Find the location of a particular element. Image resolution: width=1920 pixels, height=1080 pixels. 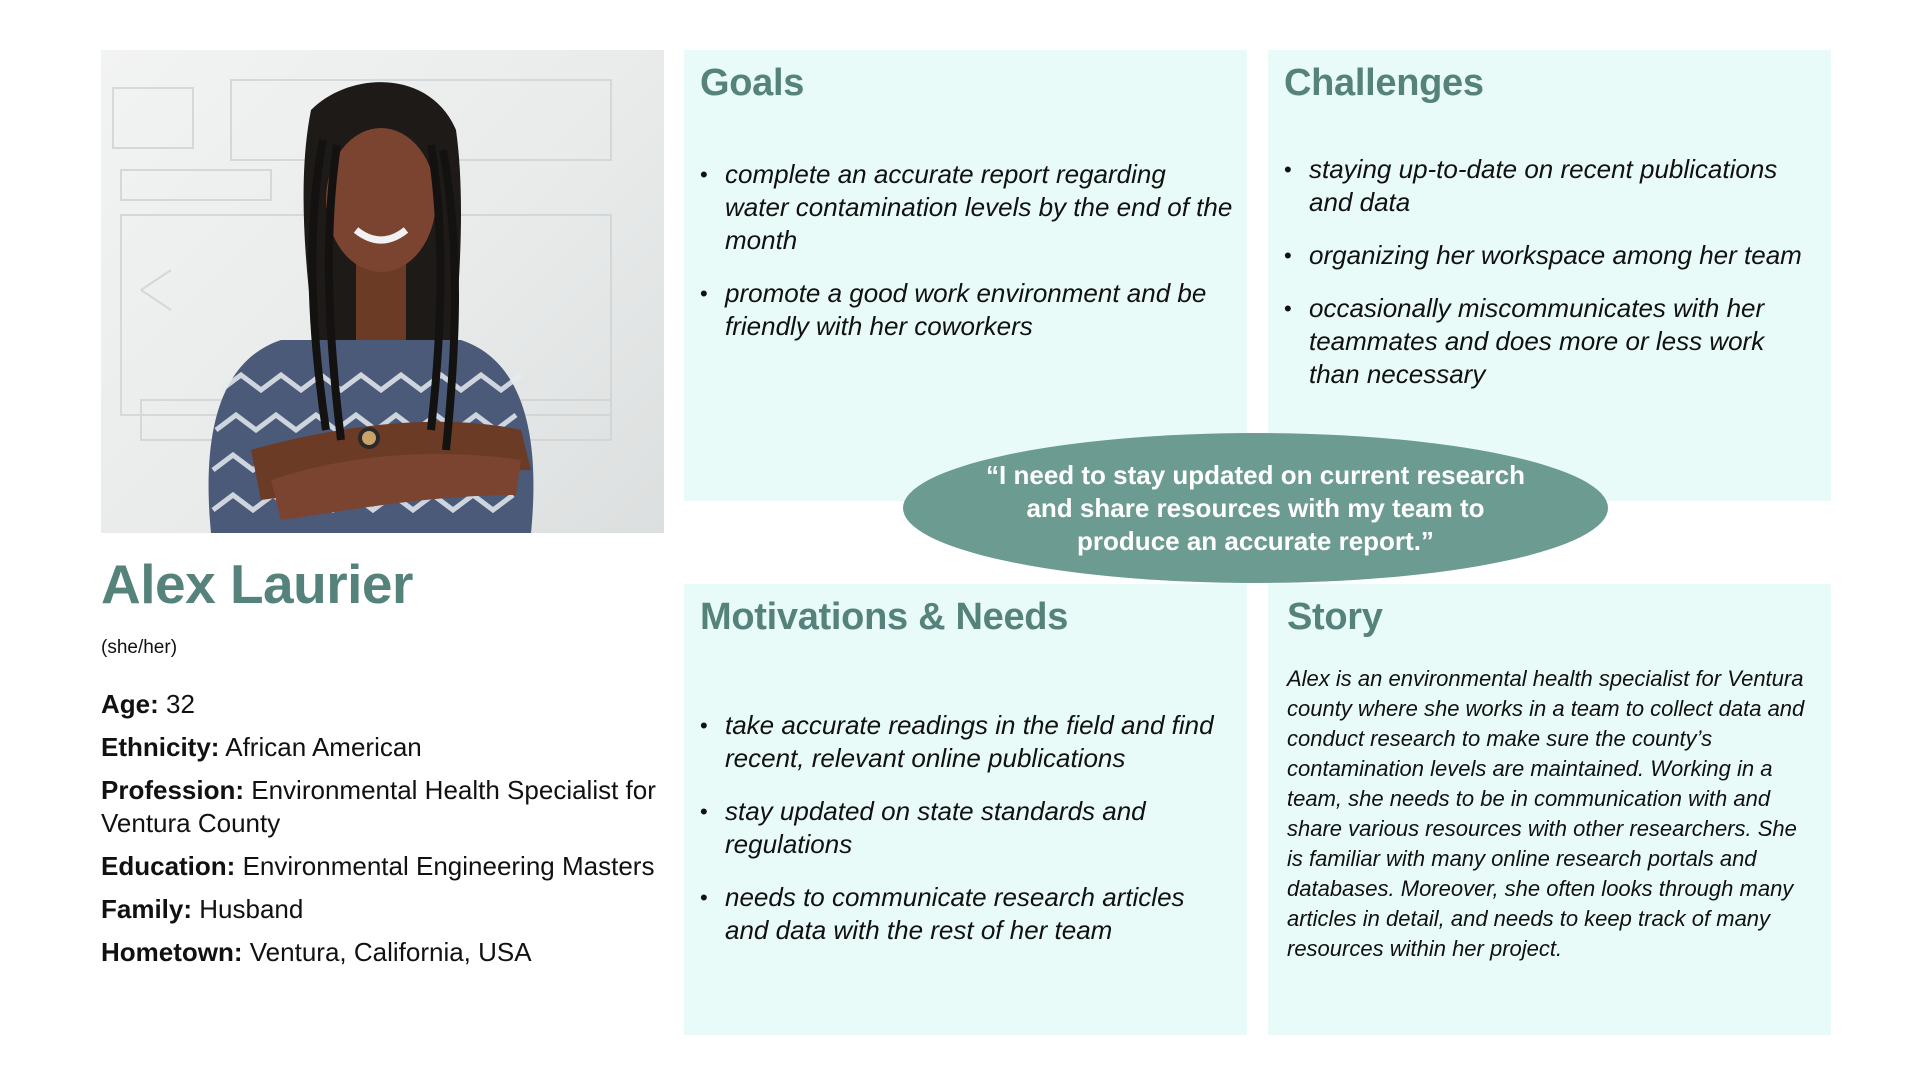

challenges-title: Challenges is located at coordinates (1384, 83).